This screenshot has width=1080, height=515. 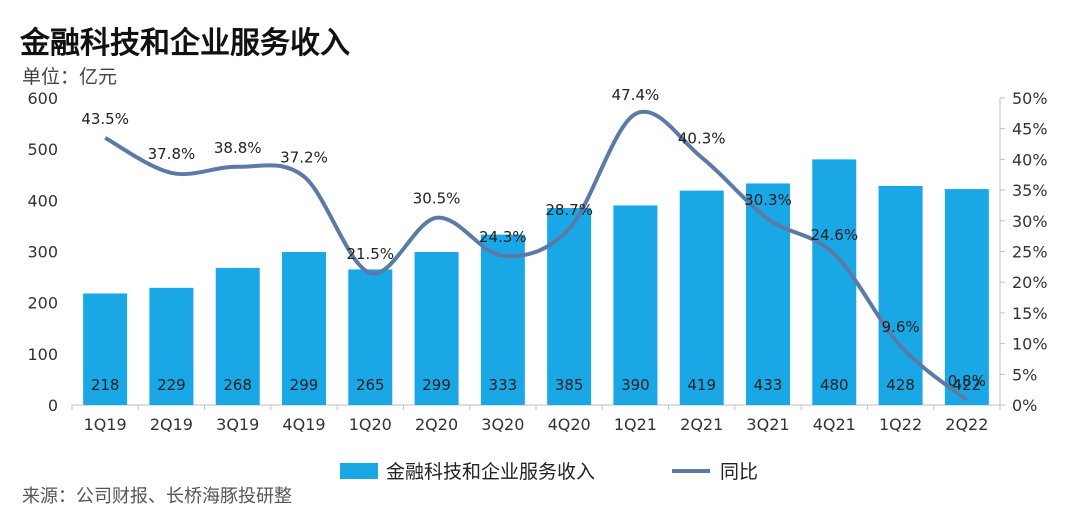 What do you see at coordinates (635, 424) in the screenshot?
I see `x-tick-label: 1Q21` at bounding box center [635, 424].